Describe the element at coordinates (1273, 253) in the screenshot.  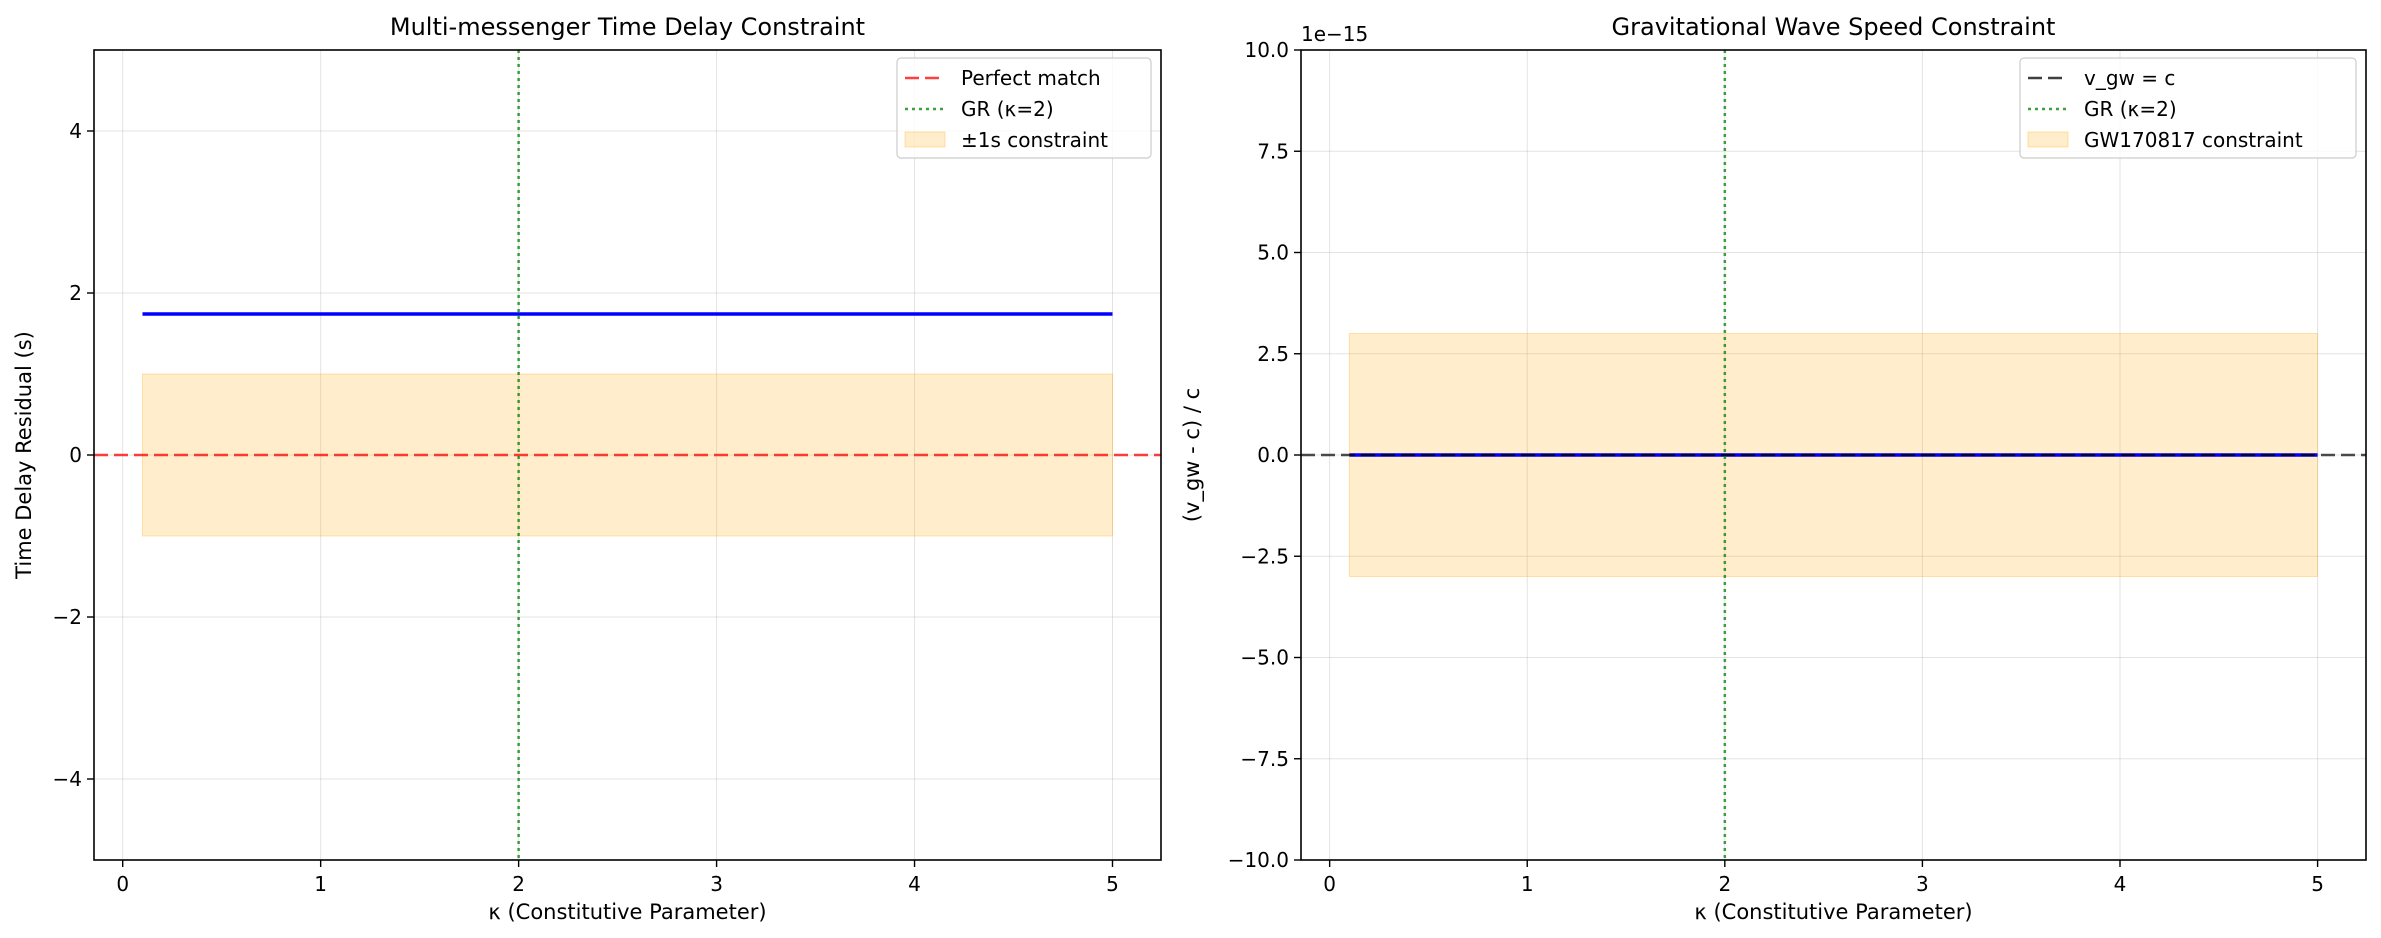
I see `y-tick-label: 5.0` at that location.